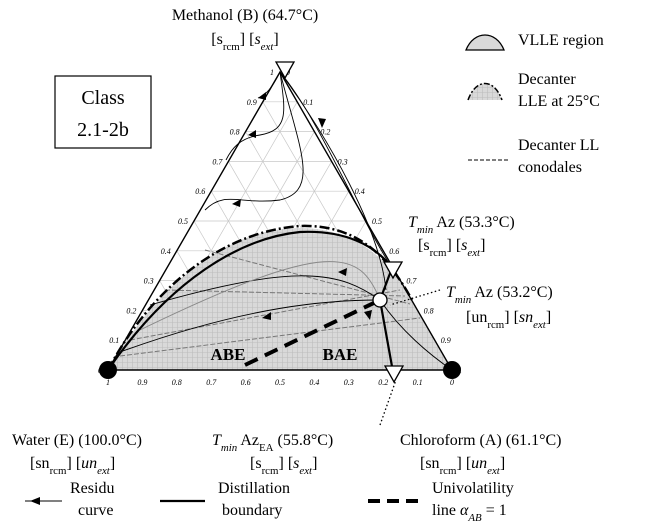  I want to click on label-part: Az (53.2°C), so click(512, 292).